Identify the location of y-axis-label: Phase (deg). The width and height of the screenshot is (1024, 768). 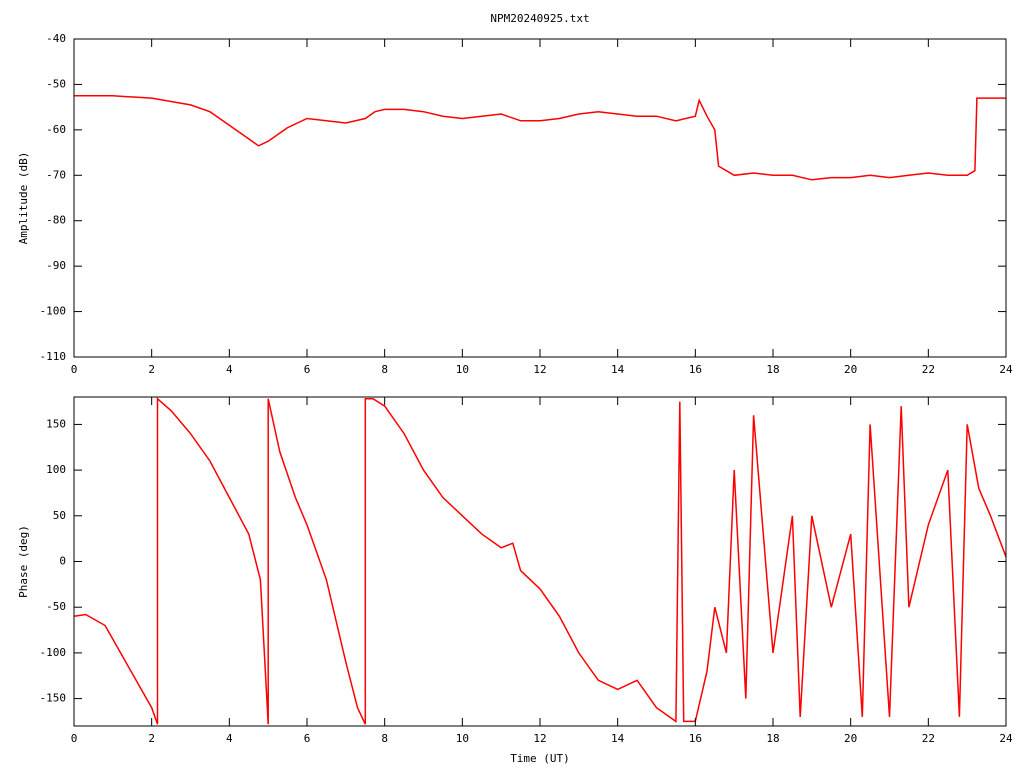
(23, 561).